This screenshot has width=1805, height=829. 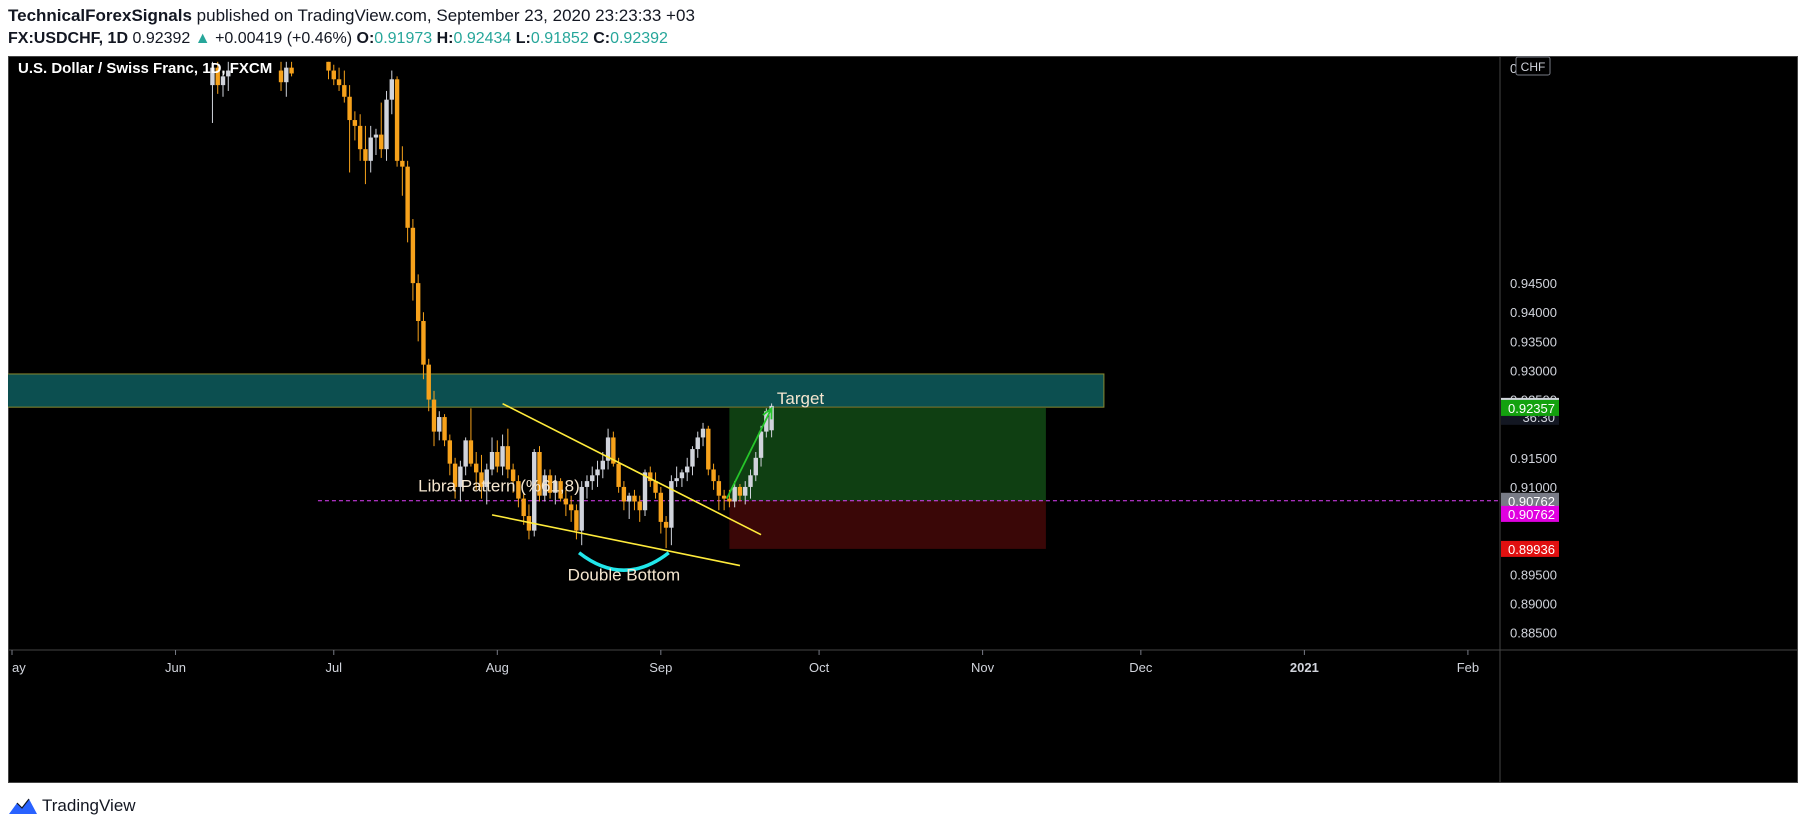 I want to click on currency-badge, so click(x=1533, y=66).